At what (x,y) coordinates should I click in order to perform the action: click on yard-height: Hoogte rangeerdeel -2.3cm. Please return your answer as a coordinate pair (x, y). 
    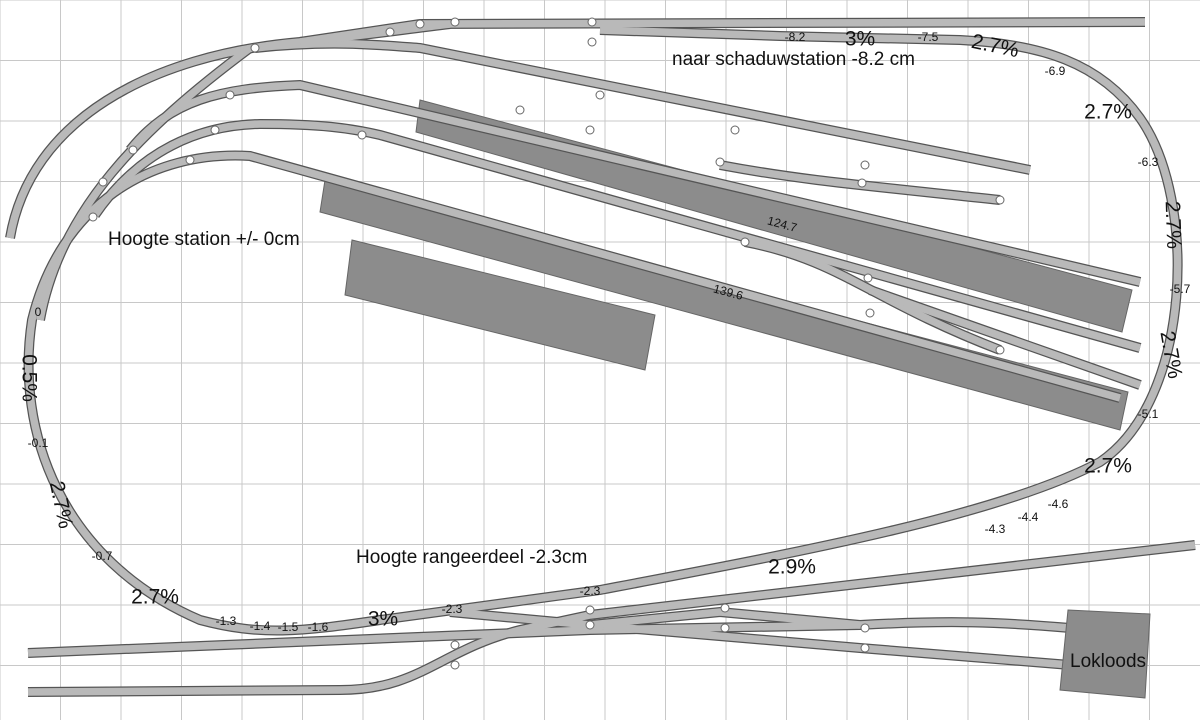
    Looking at the image, I should click on (471, 557).